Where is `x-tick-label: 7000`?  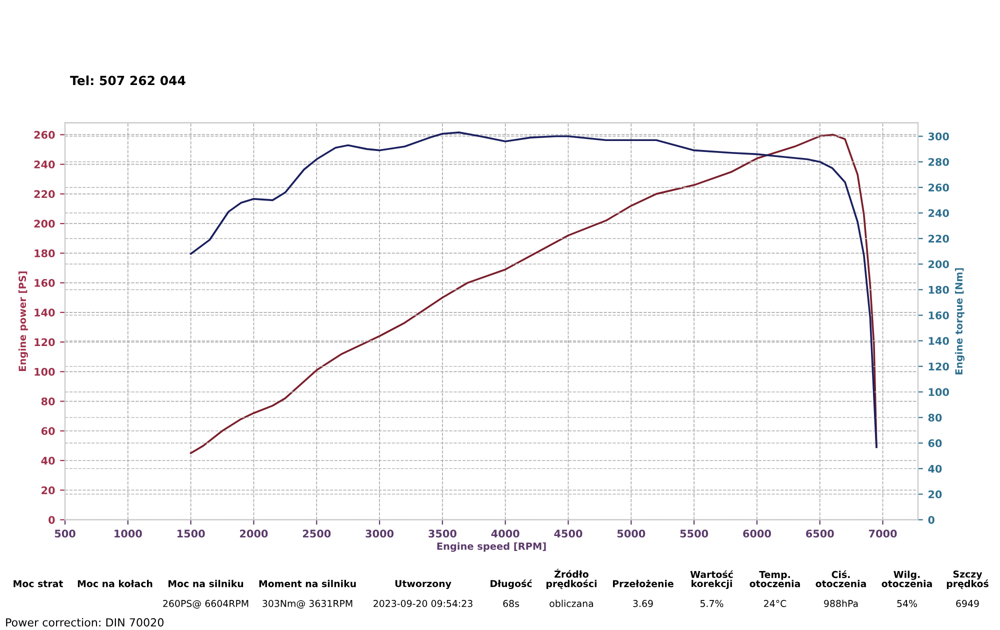 x-tick-label: 7000 is located at coordinates (882, 534).